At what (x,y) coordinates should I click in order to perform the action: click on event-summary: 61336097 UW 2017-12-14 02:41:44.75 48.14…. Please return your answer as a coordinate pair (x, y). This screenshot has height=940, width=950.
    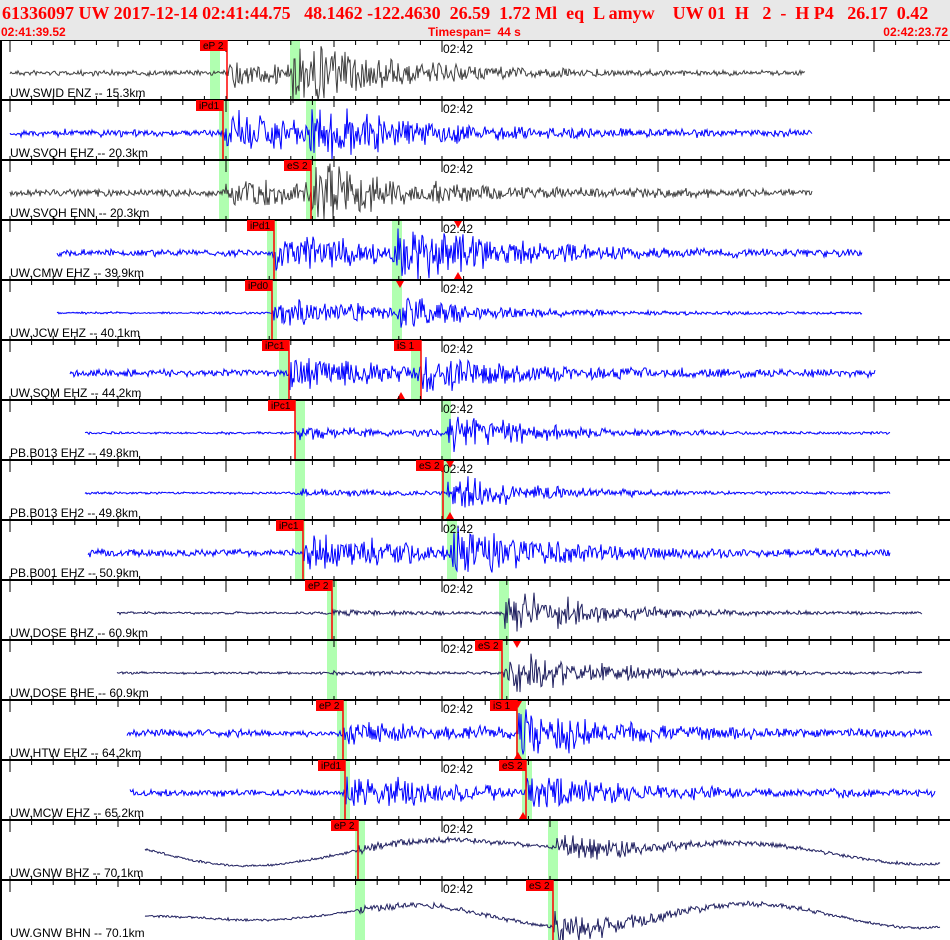
    Looking at the image, I should click on (465, 13).